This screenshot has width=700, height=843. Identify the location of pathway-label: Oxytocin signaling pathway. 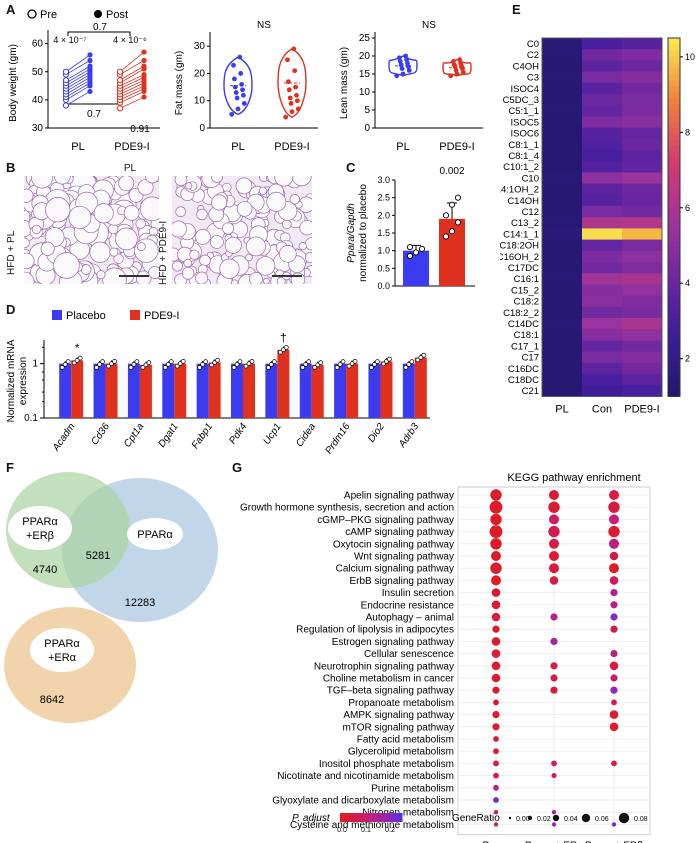
(393, 544).